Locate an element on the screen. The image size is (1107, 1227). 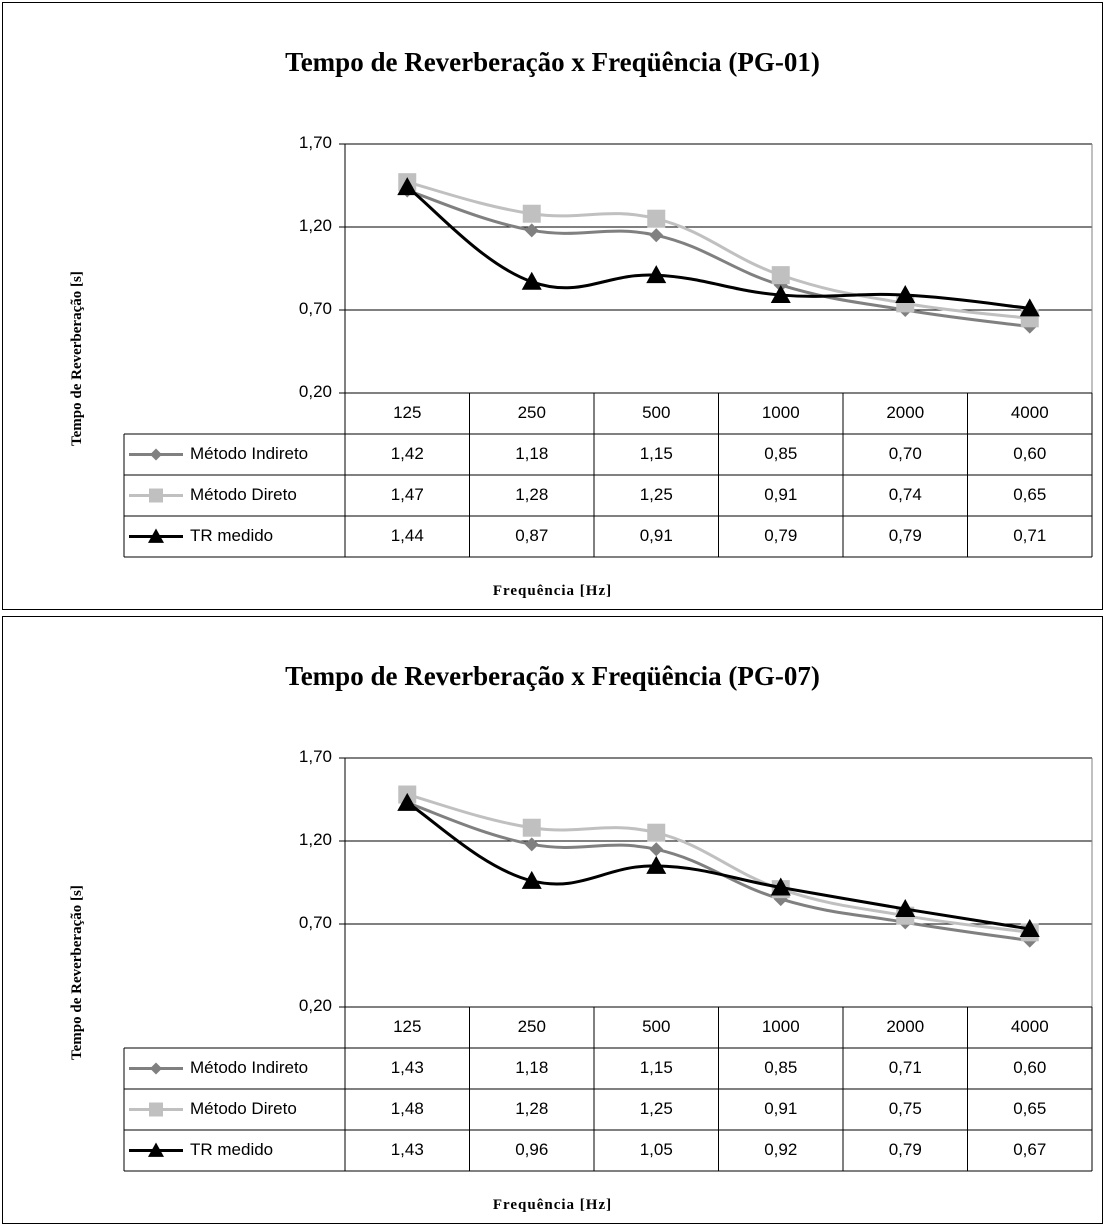
table-cell: 0,74 is located at coordinates (905, 494).